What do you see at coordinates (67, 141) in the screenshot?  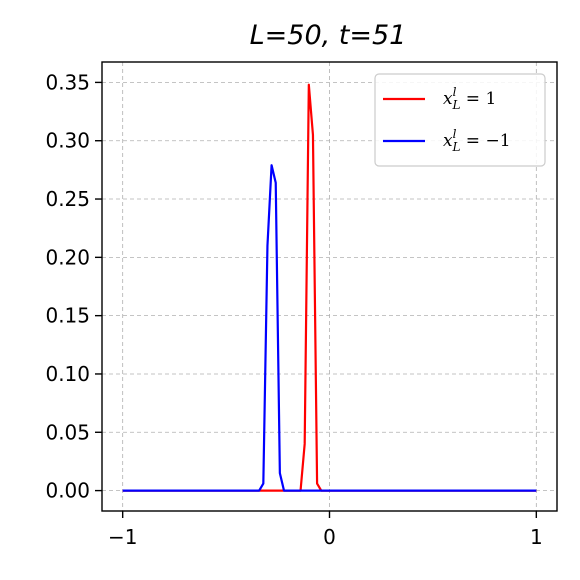 I see `y-tick-label: 0.30` at bounding box center [67, 141].